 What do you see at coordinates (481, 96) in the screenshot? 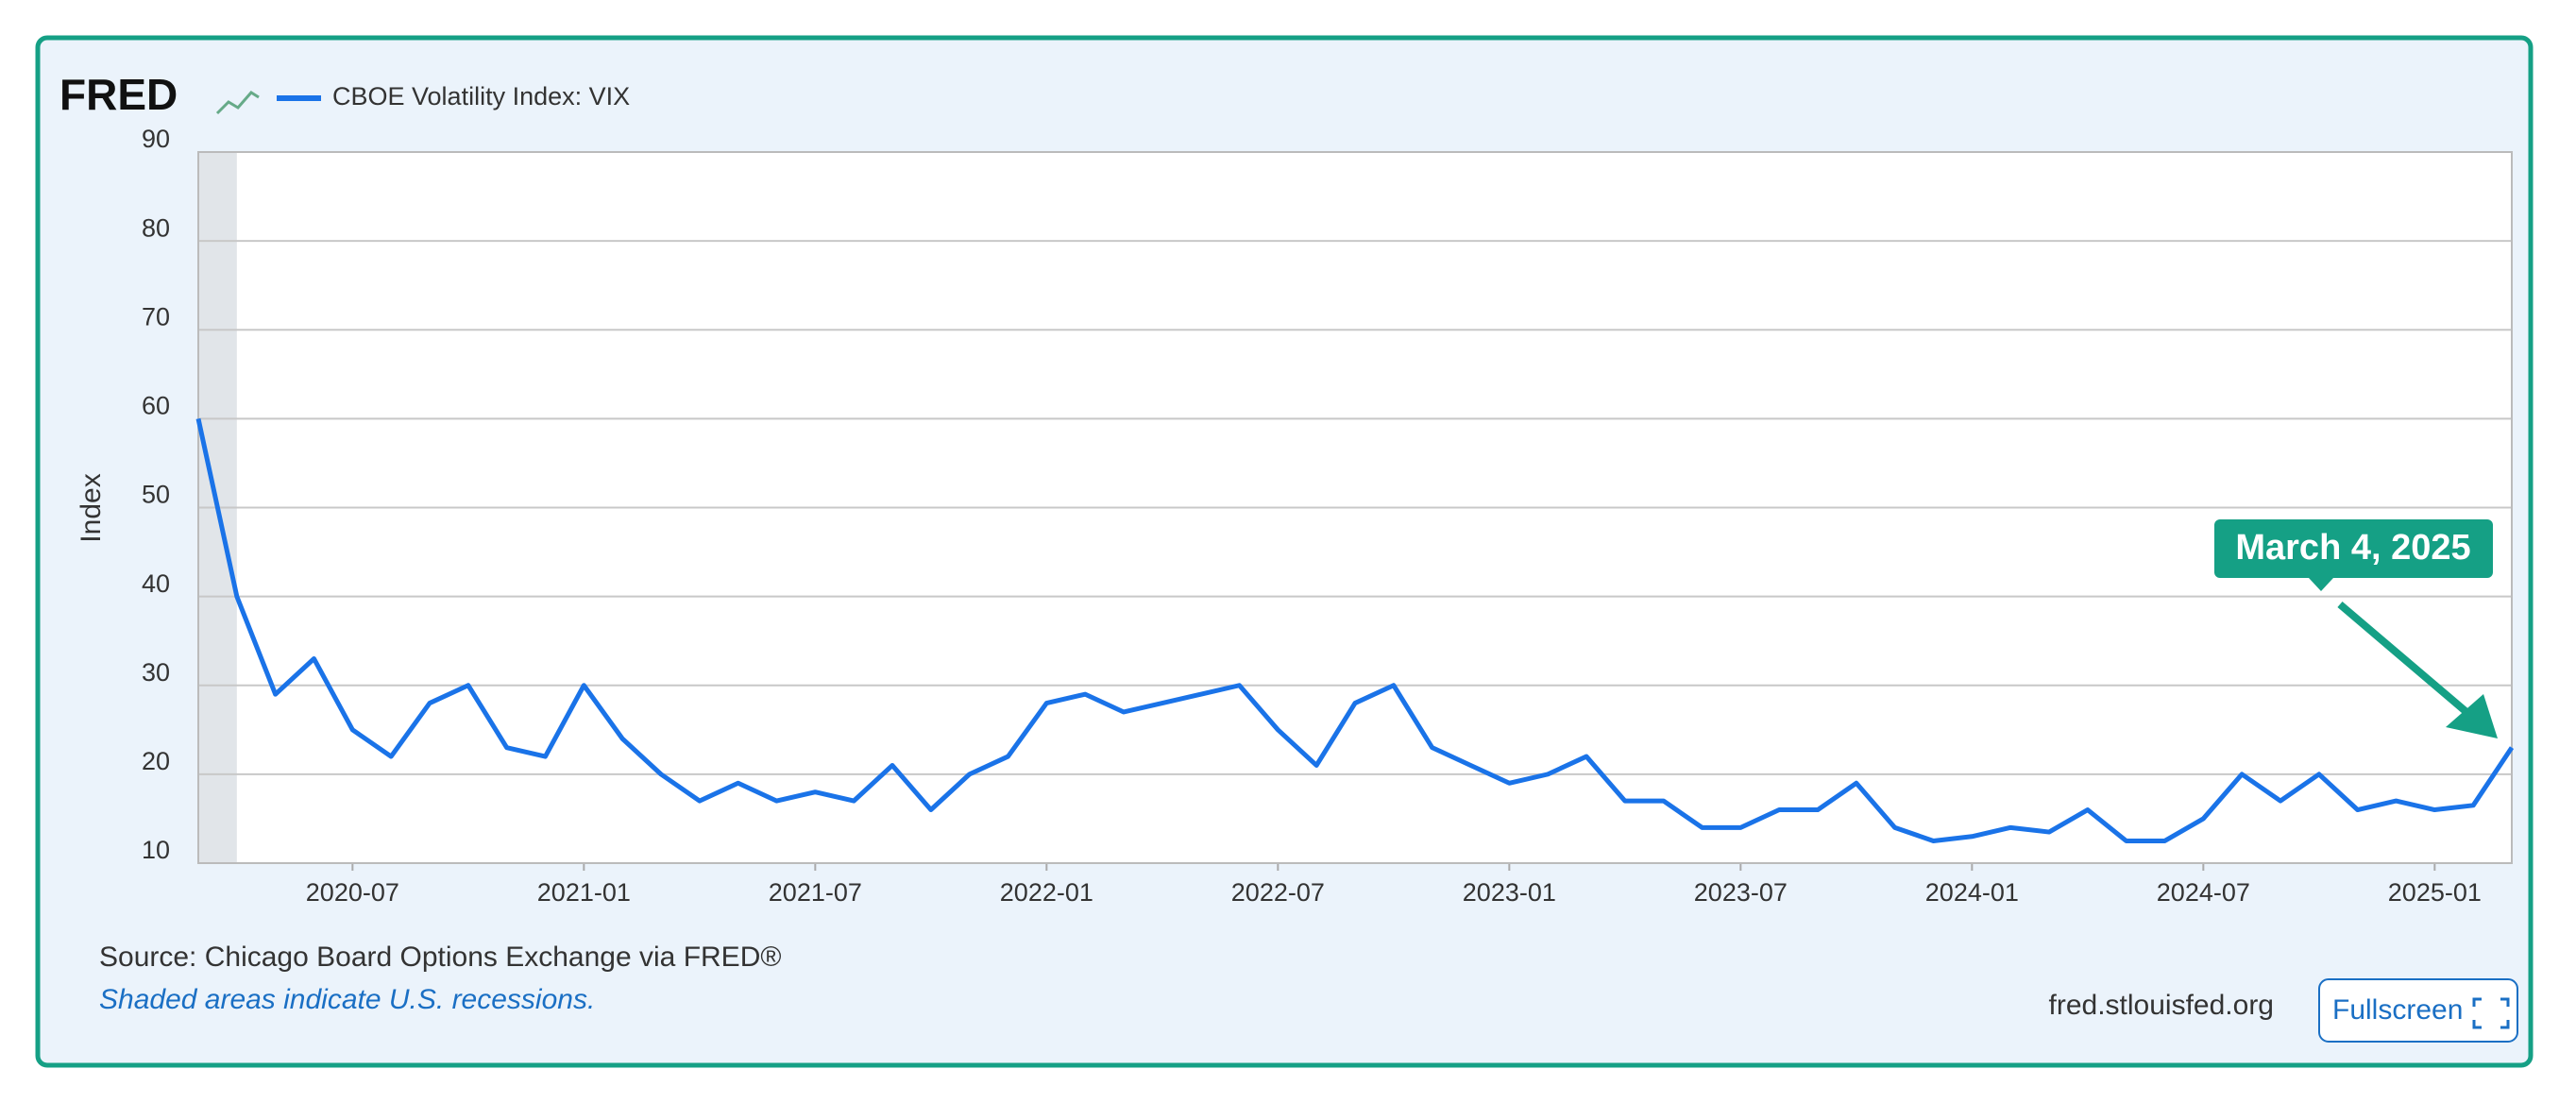
I see `legend-label: CBOE Volatility Index: VIX` at bounding box center [481, 96].